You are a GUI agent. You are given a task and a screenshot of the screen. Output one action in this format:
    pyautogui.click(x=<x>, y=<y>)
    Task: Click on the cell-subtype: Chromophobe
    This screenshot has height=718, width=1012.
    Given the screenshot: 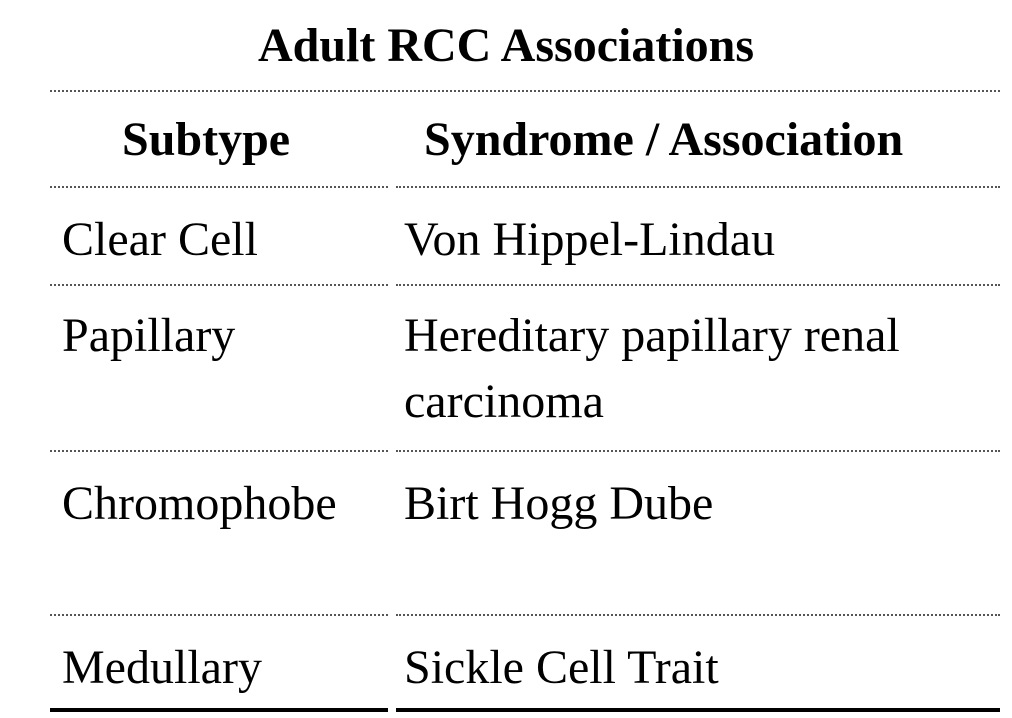 What is the action you would take?
    pyautogui.click(x=199, y=503)
    